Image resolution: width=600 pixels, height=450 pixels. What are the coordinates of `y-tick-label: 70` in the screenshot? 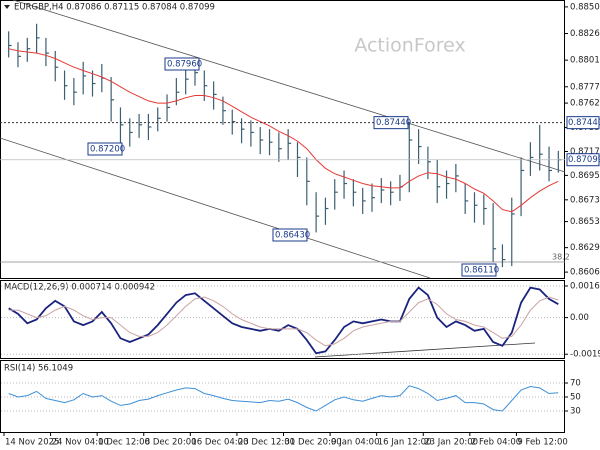 It's located at (575, 384).